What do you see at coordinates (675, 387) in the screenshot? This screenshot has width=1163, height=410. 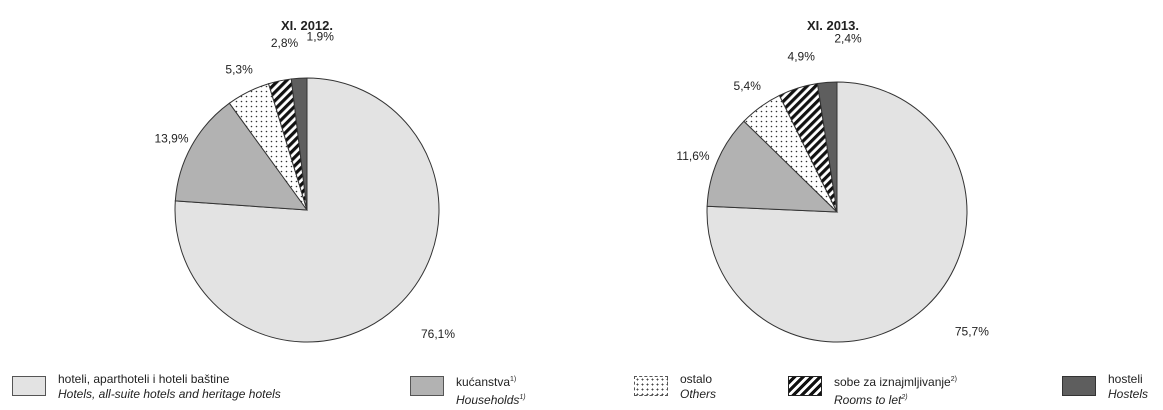 I see `legend-item-others: ostalo Others` at bounding box center [675, 387].